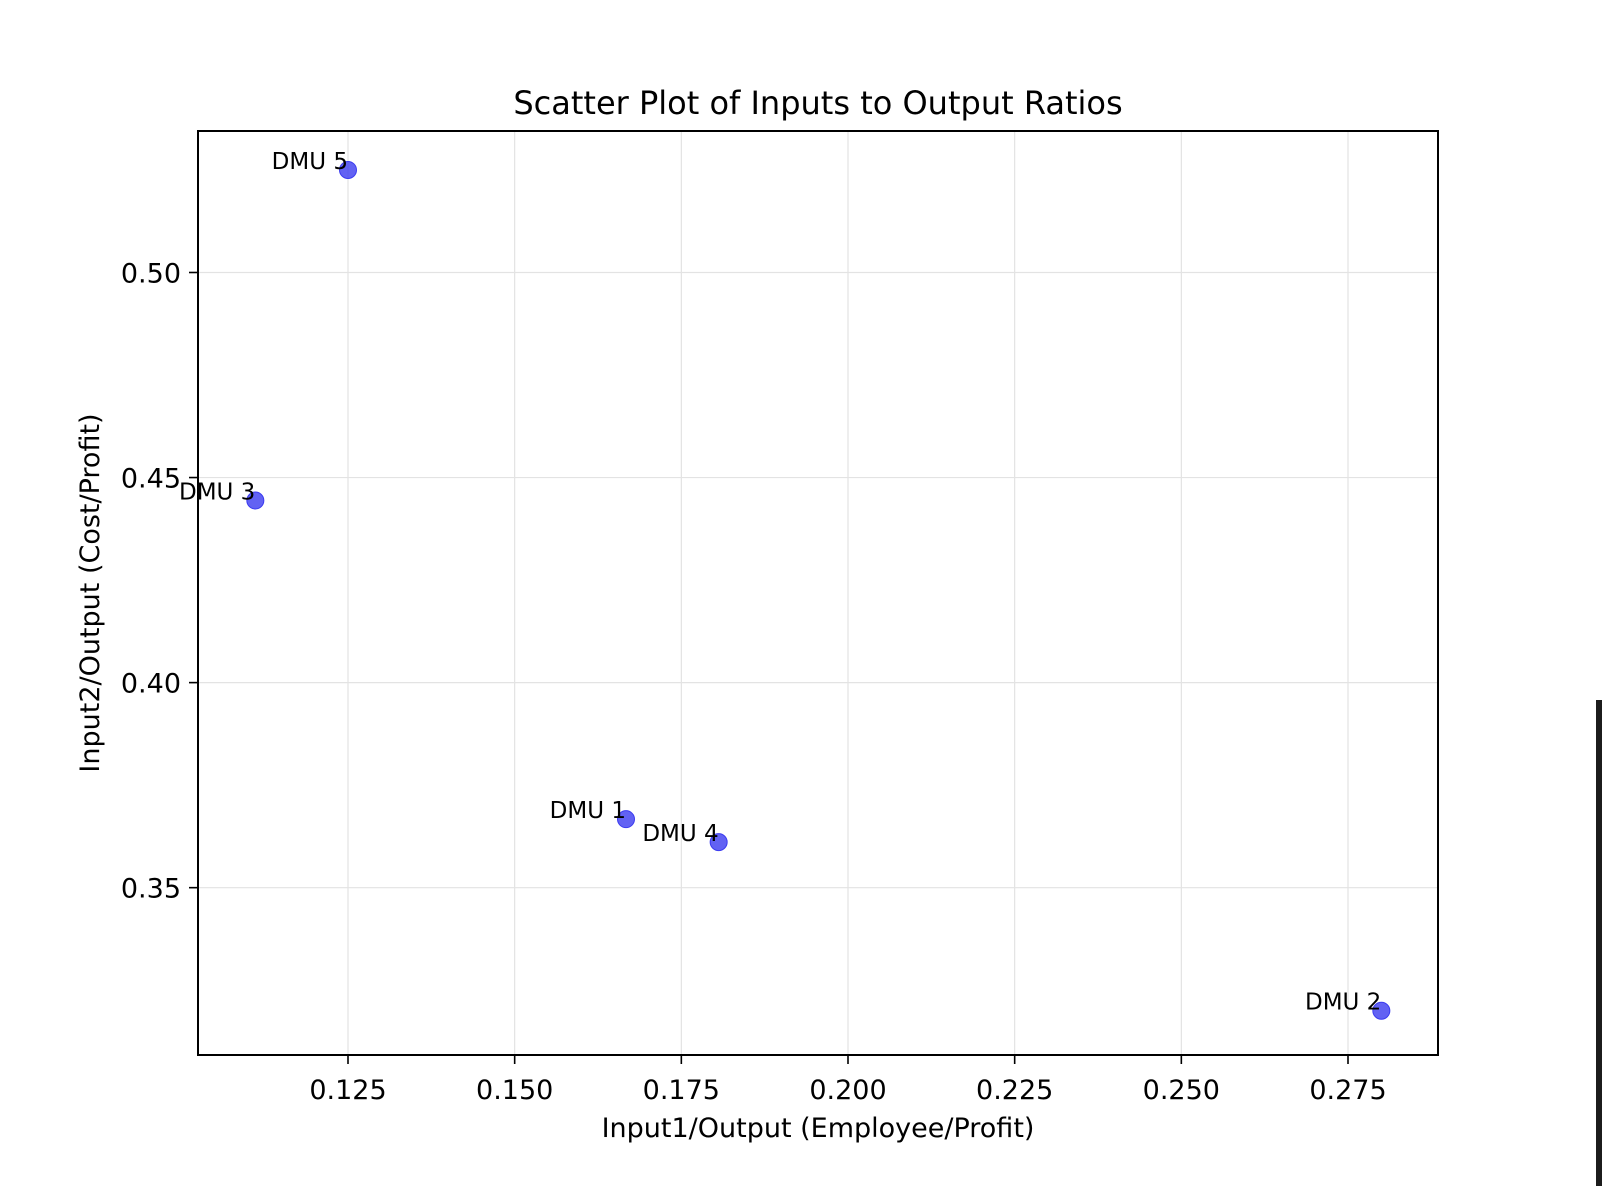 This screenshot has width=1602, height=1186. Describe the element at coordinates (817, 103) in the screenshot. I see `chart-title: Scatter Plot of Inputs to Output Ratios` at that location.